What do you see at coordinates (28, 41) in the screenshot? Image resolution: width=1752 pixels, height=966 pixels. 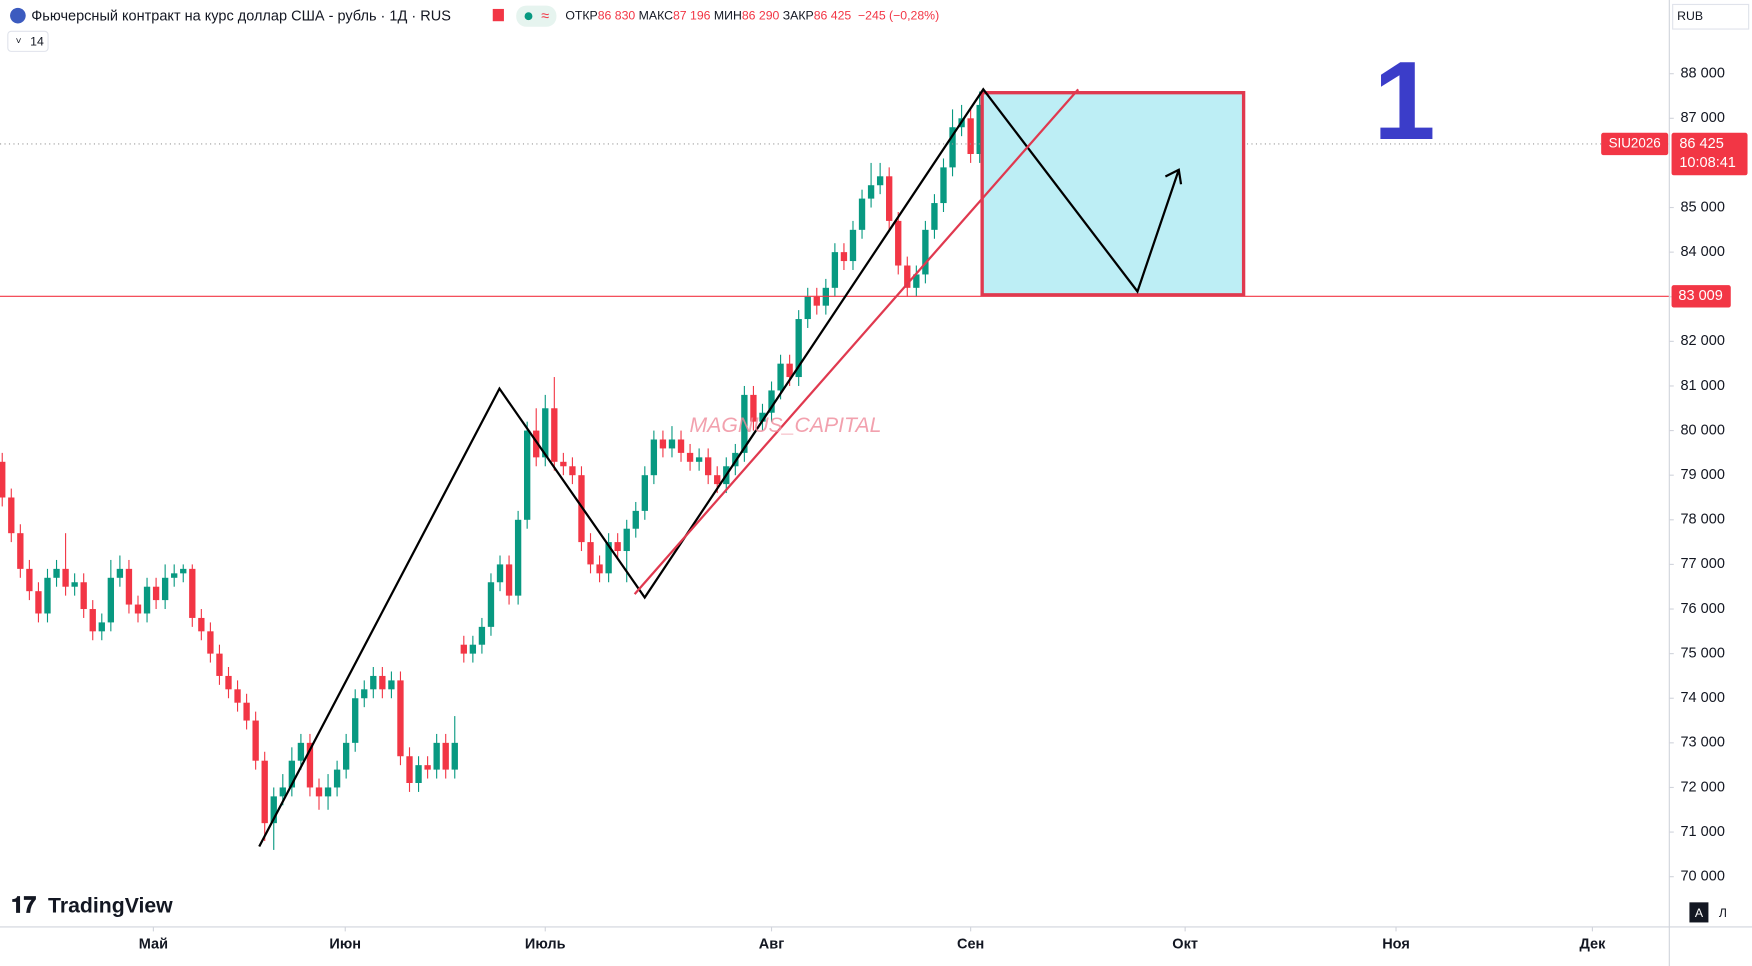 I see `interval-control` at bounding box center [28, 41].